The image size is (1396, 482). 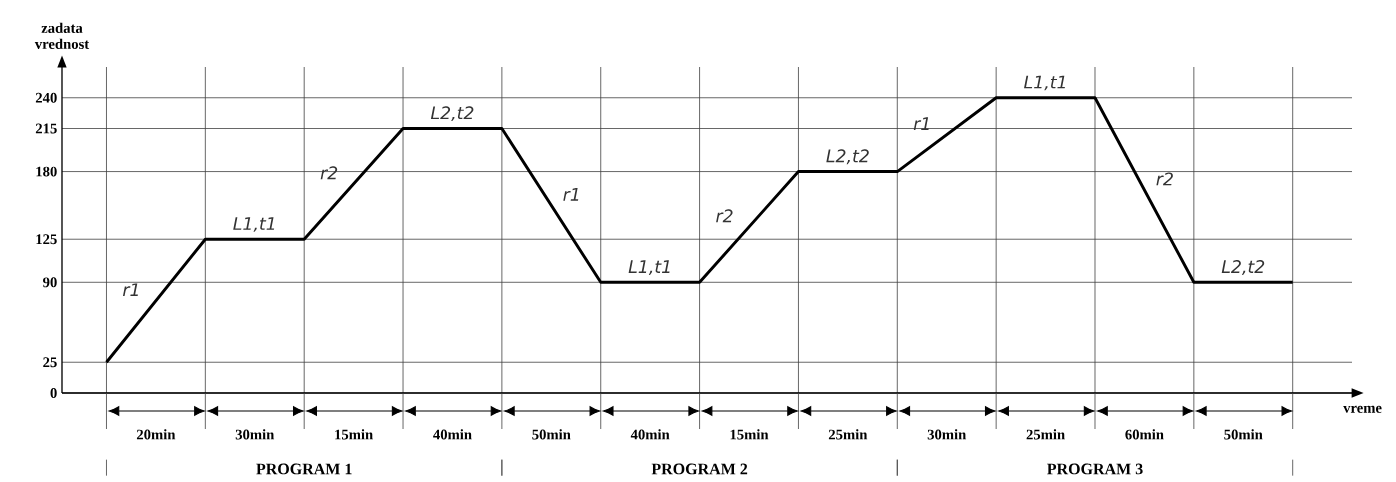 I want to click on y-axis-title: zadata vrednost, so click(x=62, y=35).